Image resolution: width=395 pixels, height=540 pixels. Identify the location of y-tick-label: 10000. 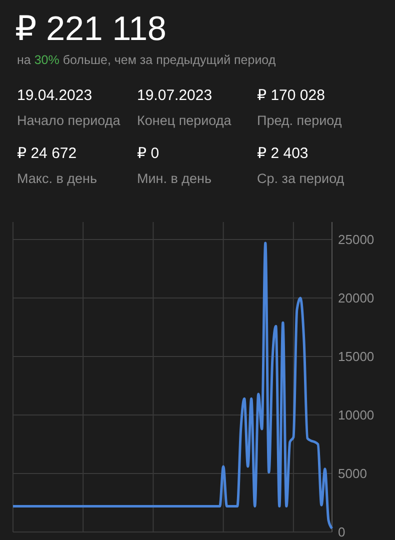
(356, 415).